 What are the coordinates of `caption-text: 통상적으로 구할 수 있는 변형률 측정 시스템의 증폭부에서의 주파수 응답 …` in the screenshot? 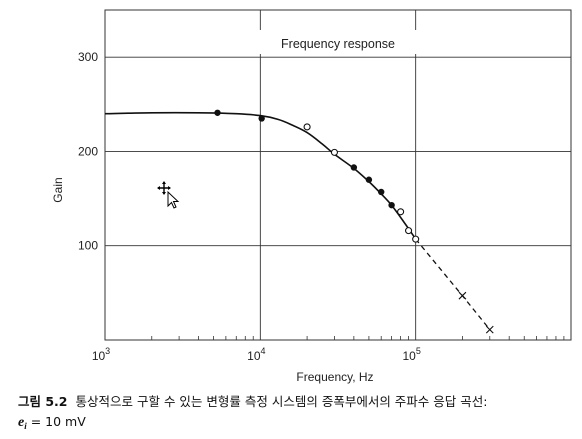 It's located at (281, 401).